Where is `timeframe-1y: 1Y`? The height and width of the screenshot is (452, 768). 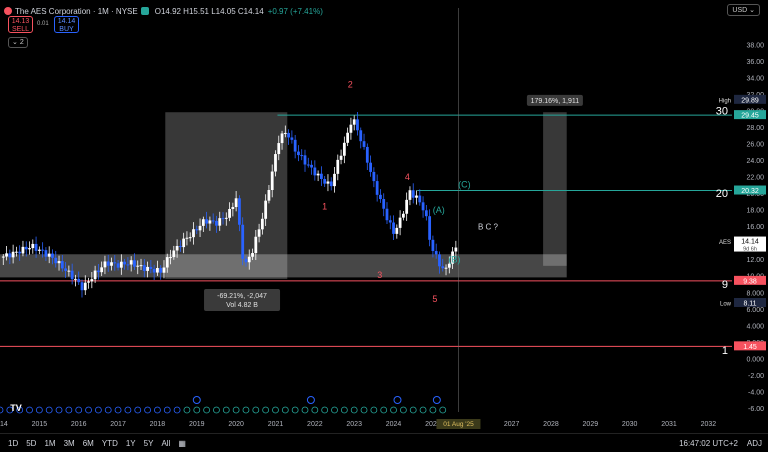 timeframe-1y: 1Y is located at coordinates (130, 443).